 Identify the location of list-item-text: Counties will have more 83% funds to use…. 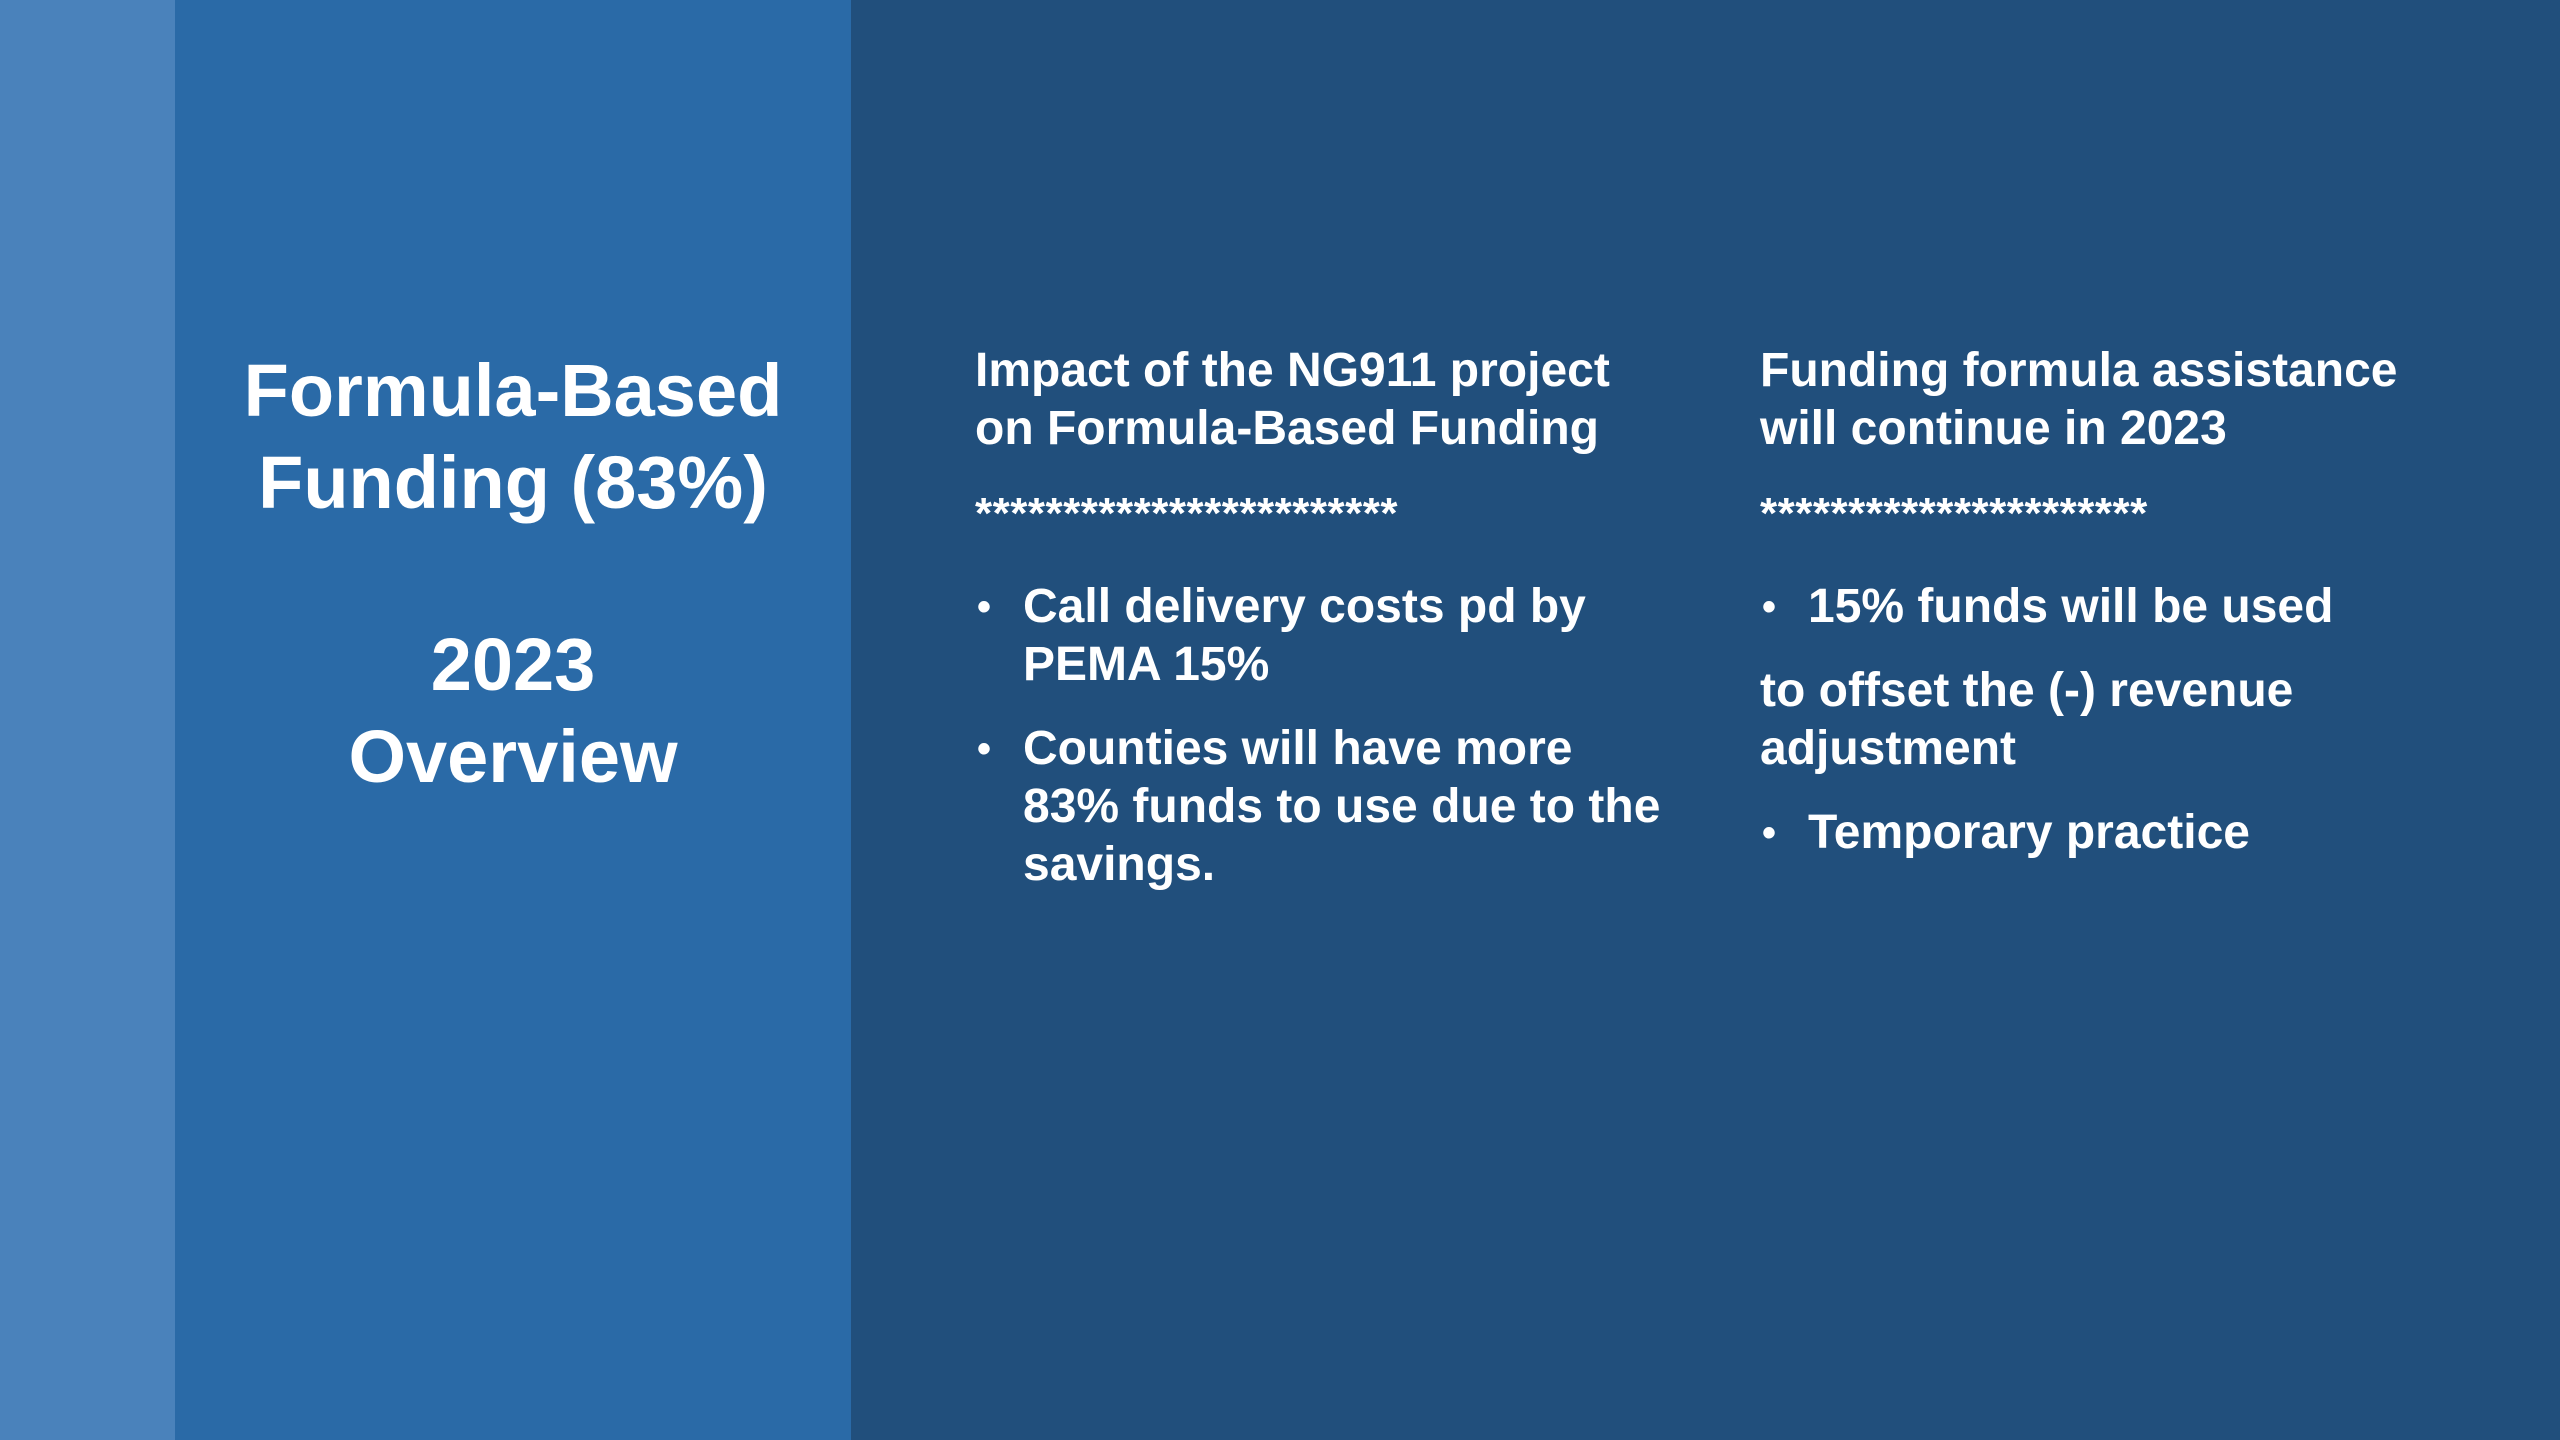
(1342, 806).